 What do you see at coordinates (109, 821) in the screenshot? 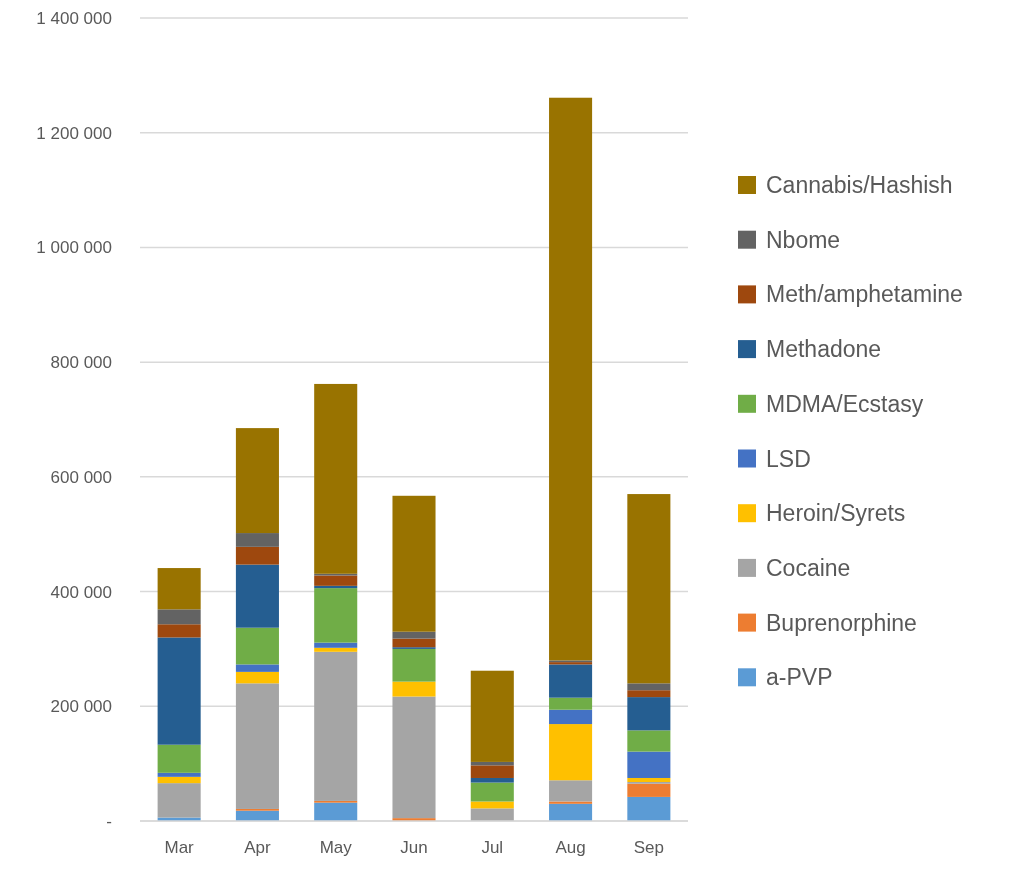
I see `y-tick-label: -` at bounding box center [109, 821].